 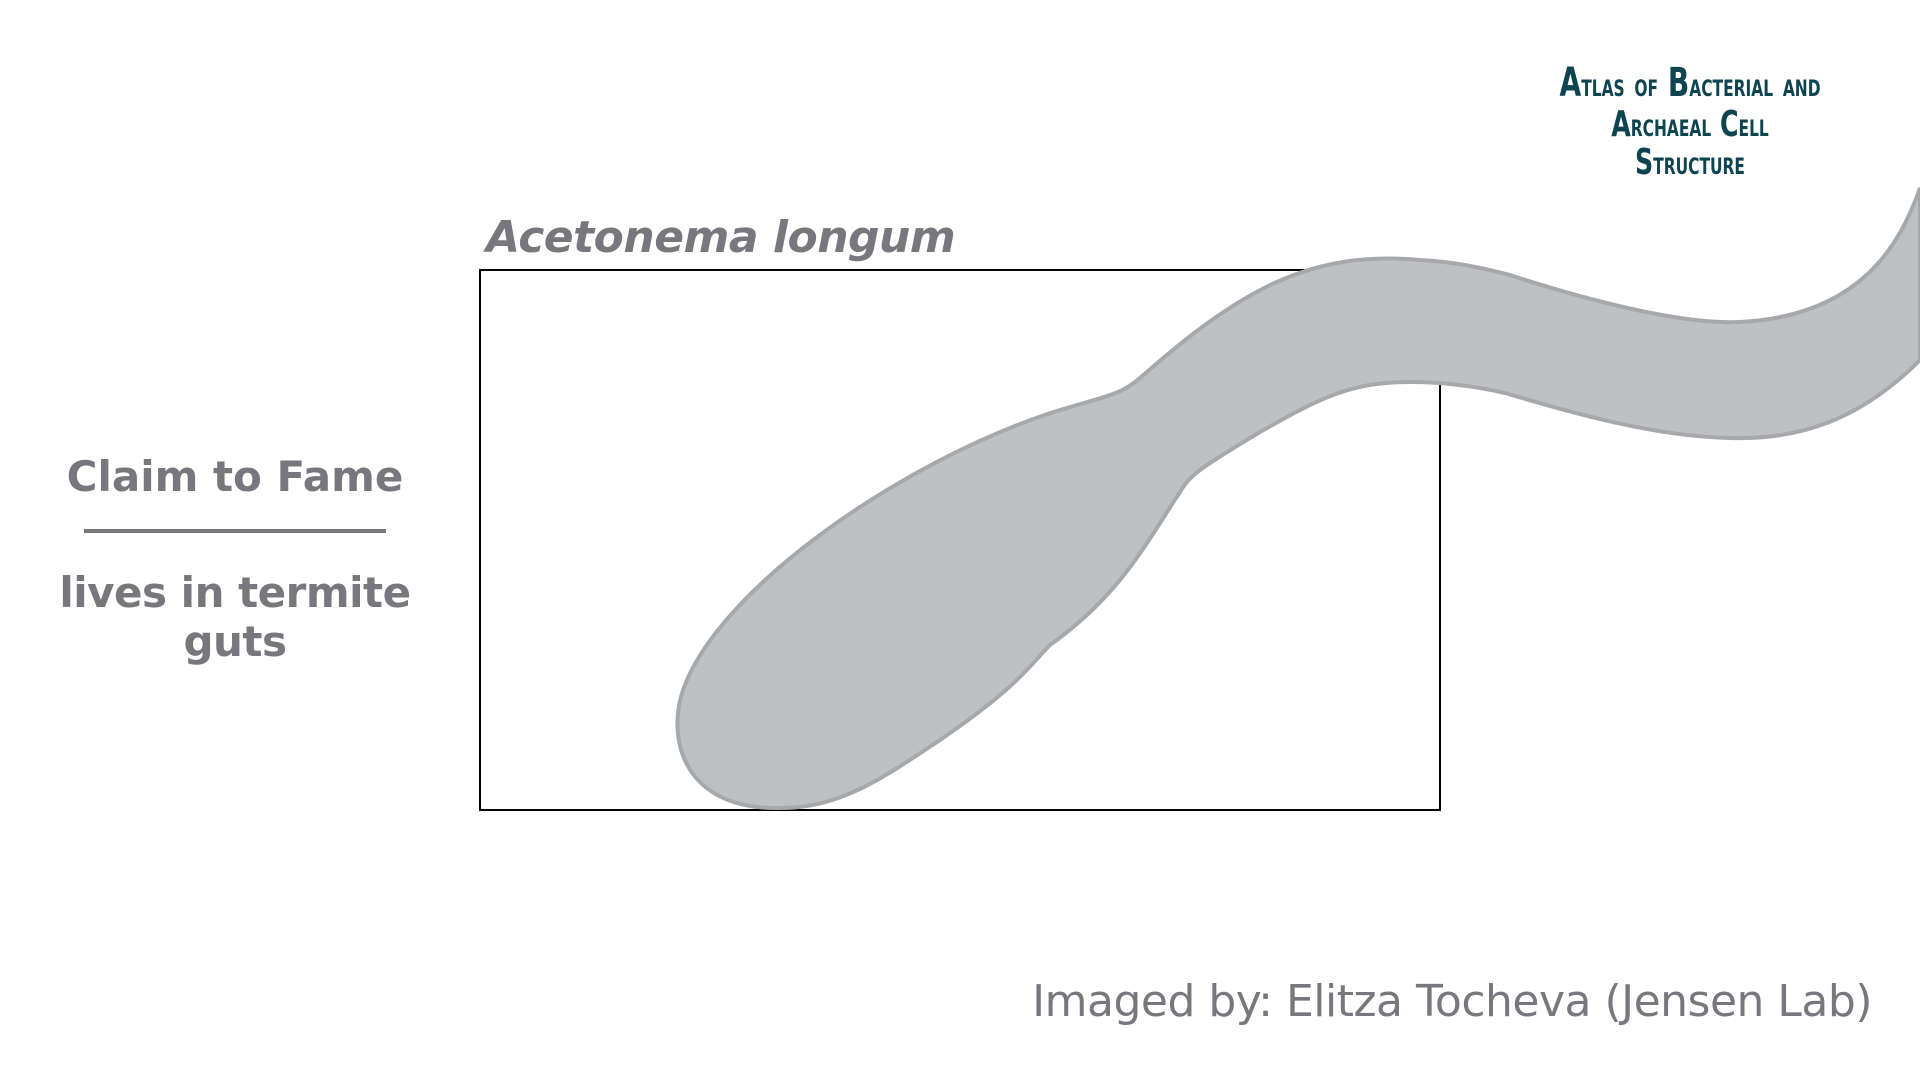 I want to click on species-title: Acetonema longum, so click(x=721, y=237).